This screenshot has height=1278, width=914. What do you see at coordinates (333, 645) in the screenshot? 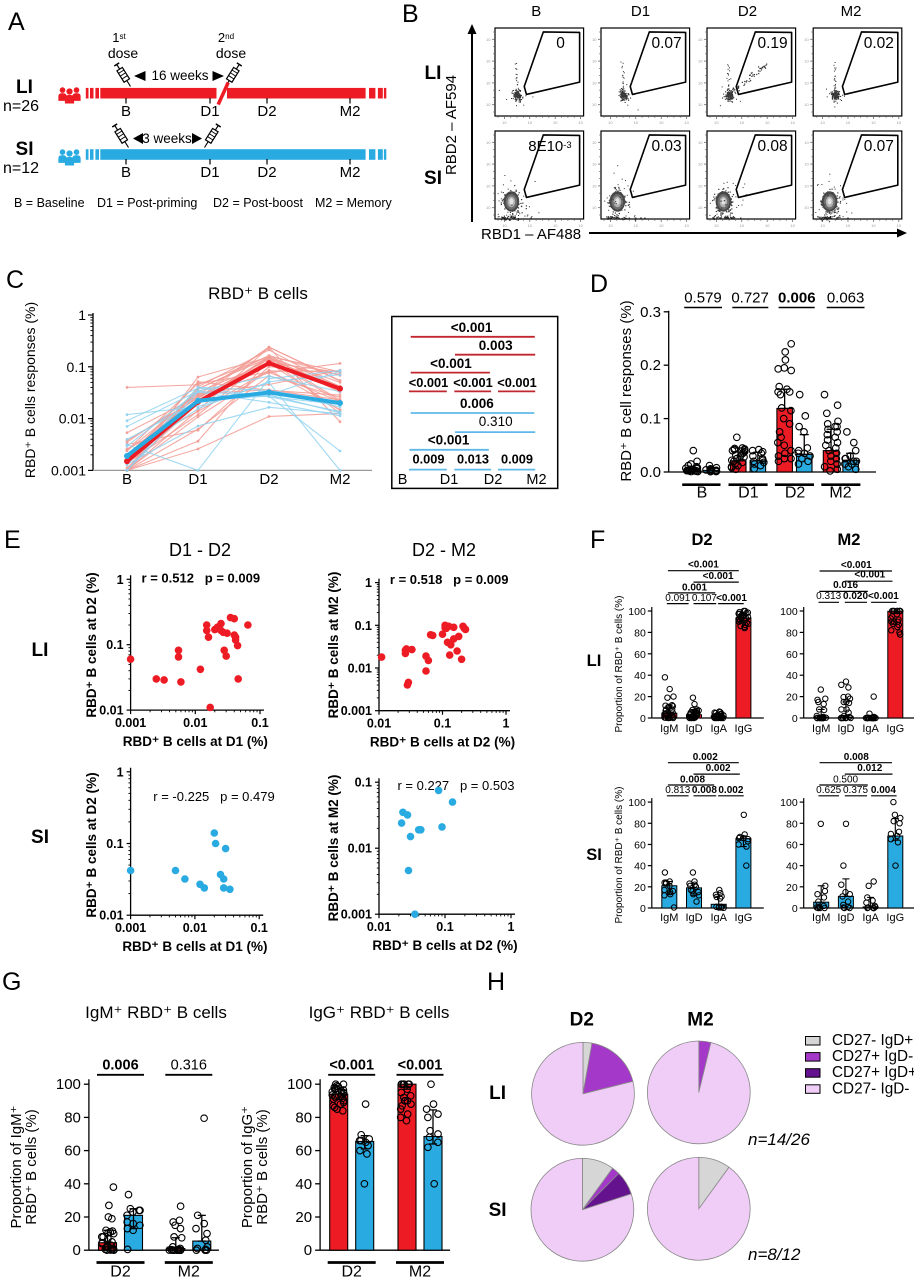
I see `svg-text: RBD⁺ B cells at M2 (%)` at bounding box center [333, 645].